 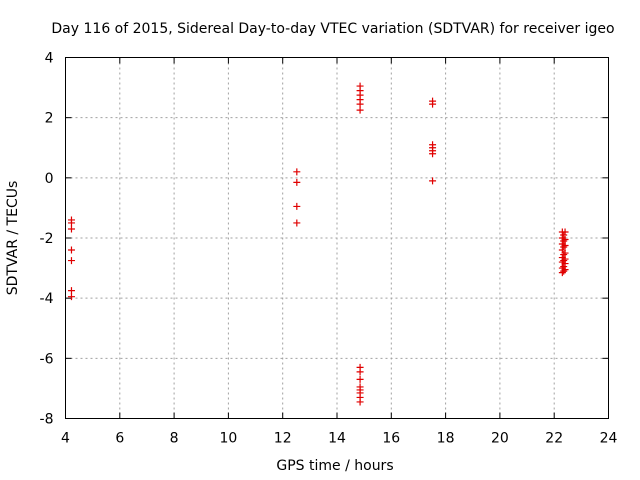 What do you see at coordinates (391, 439) in the screenshot?
I see `x-tick-label: 16` at bounding box center [391, 439].